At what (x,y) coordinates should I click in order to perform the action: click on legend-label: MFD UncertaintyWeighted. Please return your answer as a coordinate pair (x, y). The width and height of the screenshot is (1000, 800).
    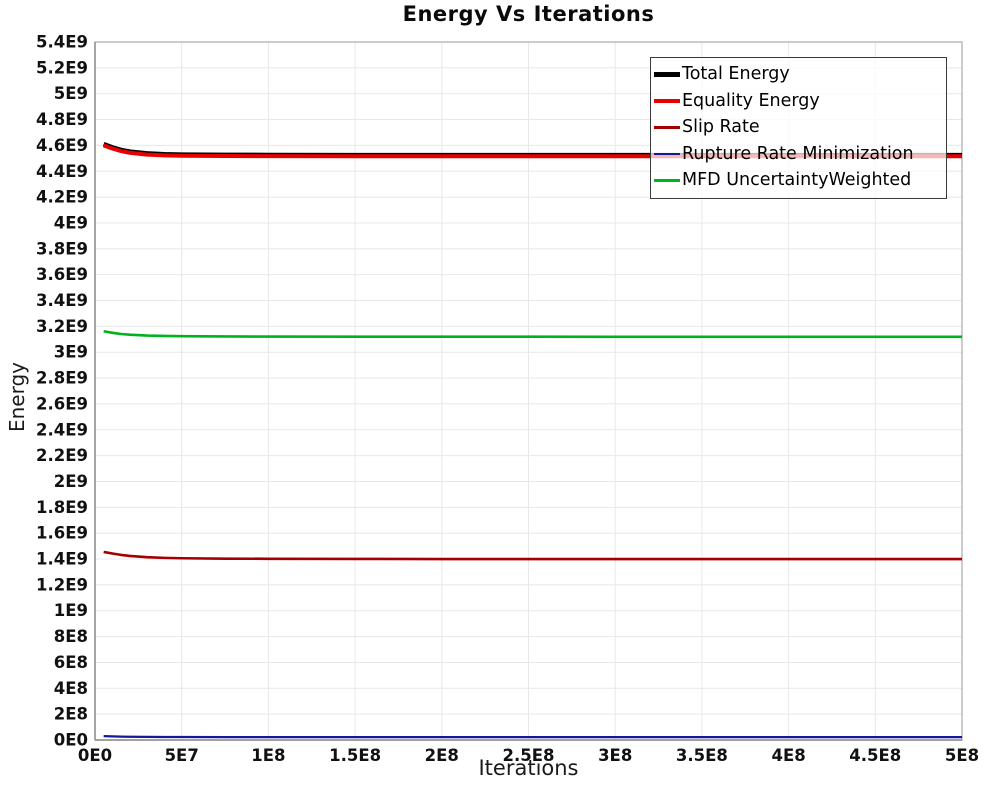
    Looking at the image, I should click on (797, 180).